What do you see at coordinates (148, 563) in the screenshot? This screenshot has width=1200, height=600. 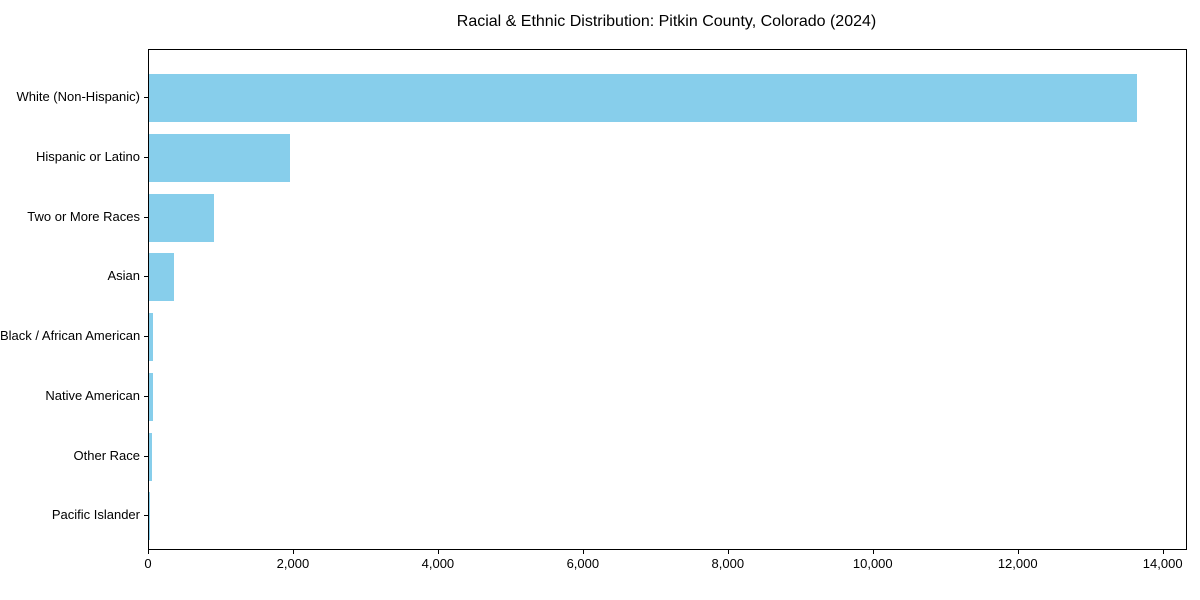 I see `x-label-0: 0` at bounding box center [148, 563].